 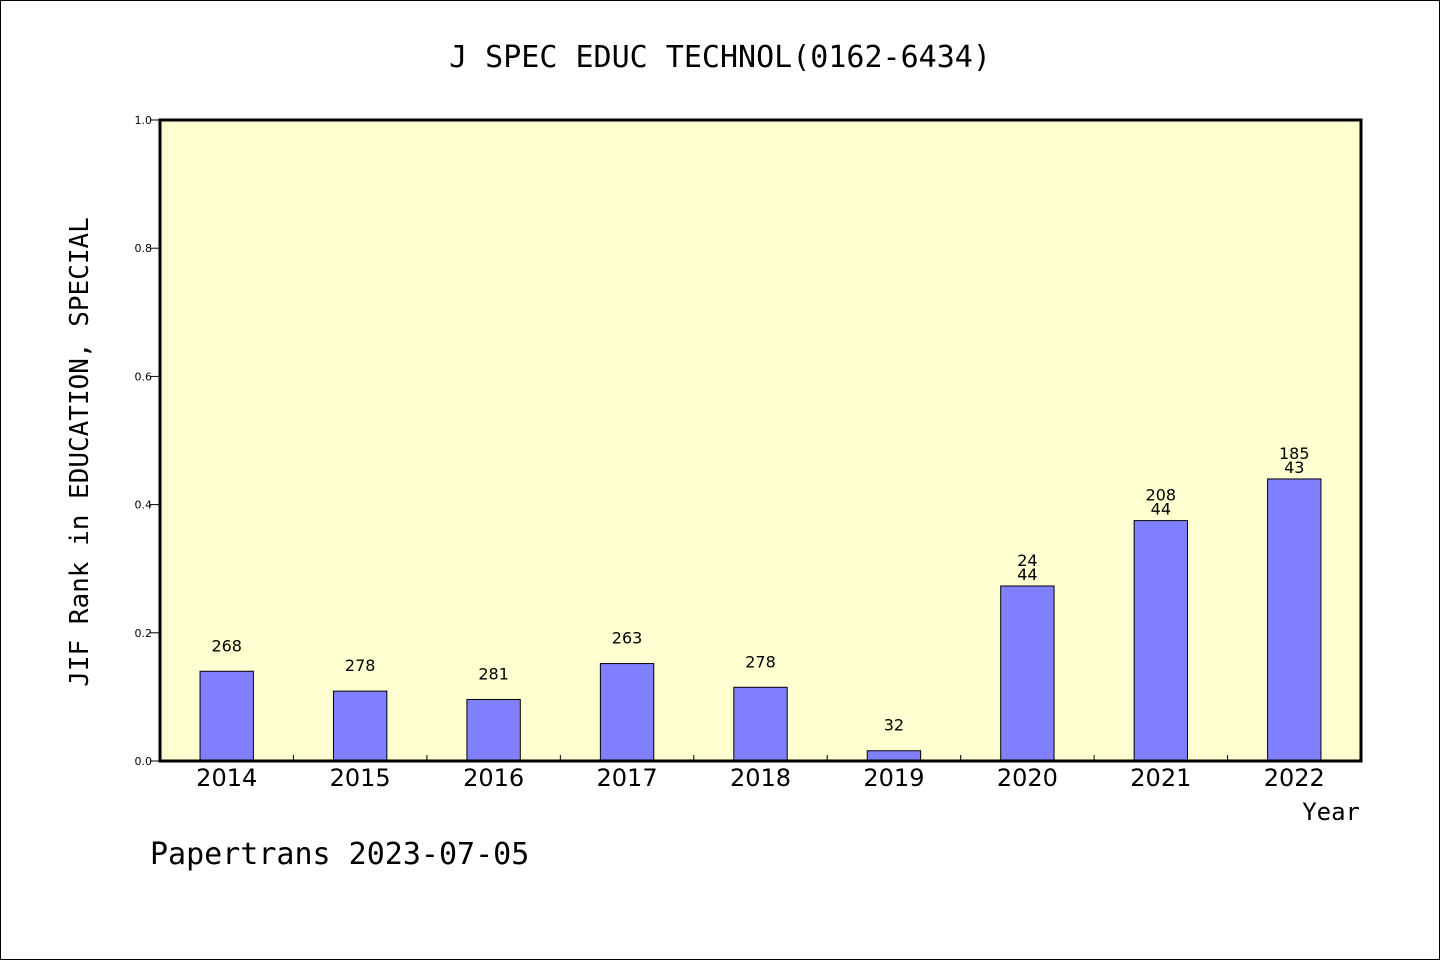 What do you see at coordinates (1161, 495) in the screenshot?
I see `bar-value-label: 208` at bounding box center [1161, 495].